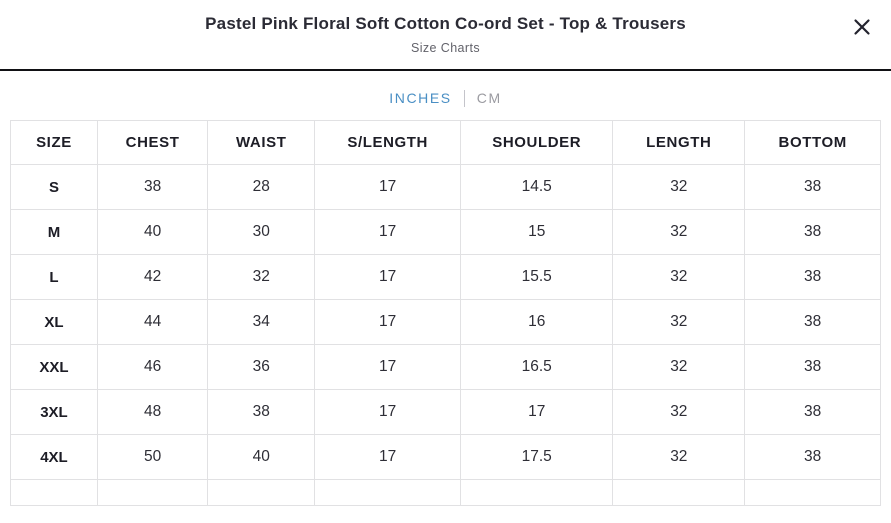 The height and width of the screenshot is (523, 891). Describe the element at coordinates (812, 142) in the screenshot. I see `column-header-bottom: BOTTOM` at that location.